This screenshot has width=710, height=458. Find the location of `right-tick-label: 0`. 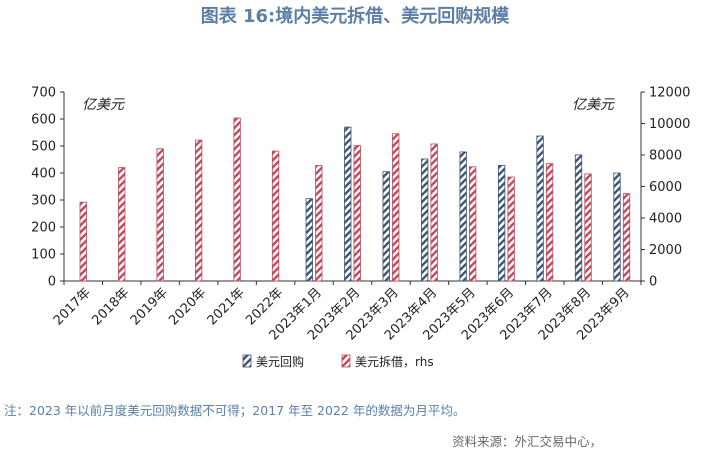

right-tick-label: 0 is located at coordinates (653, 282).